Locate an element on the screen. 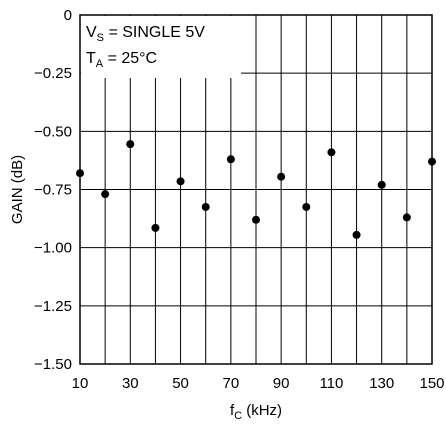 The image size is (446, 426). y-tick-labels: 0 −0.25 −0.50 −0.75 −1.00 −1.25 −1.50 is located at coordinates (53, 190).